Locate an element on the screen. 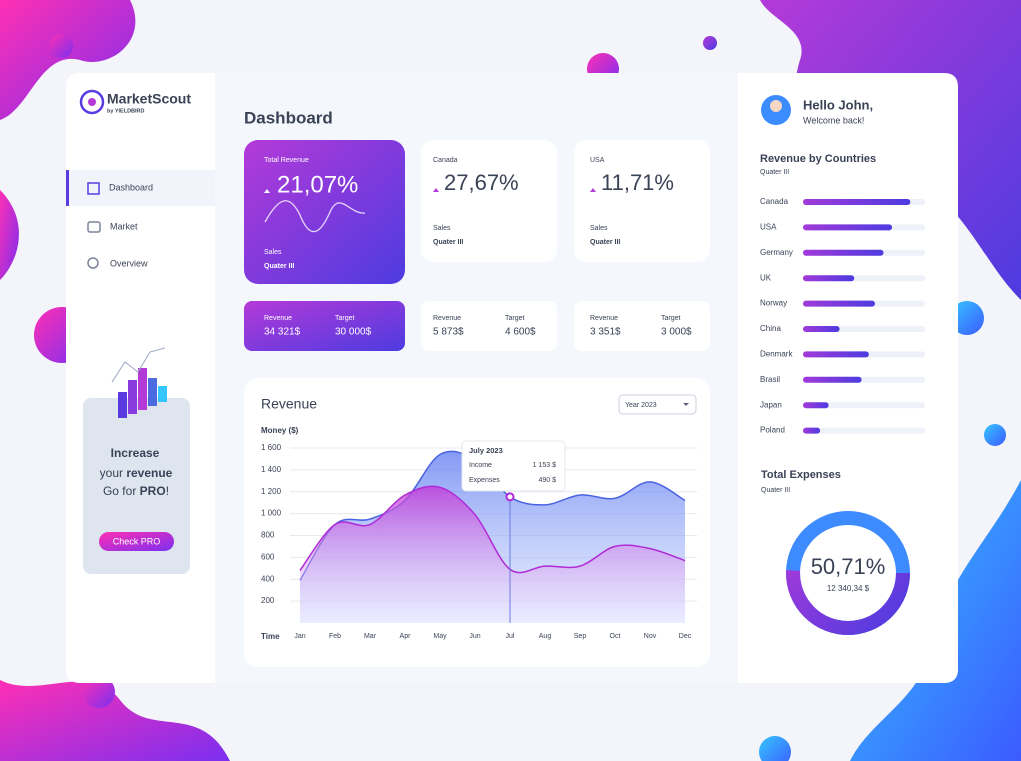  promo-line: Go for PRO! is located at coordinates (136, 491).